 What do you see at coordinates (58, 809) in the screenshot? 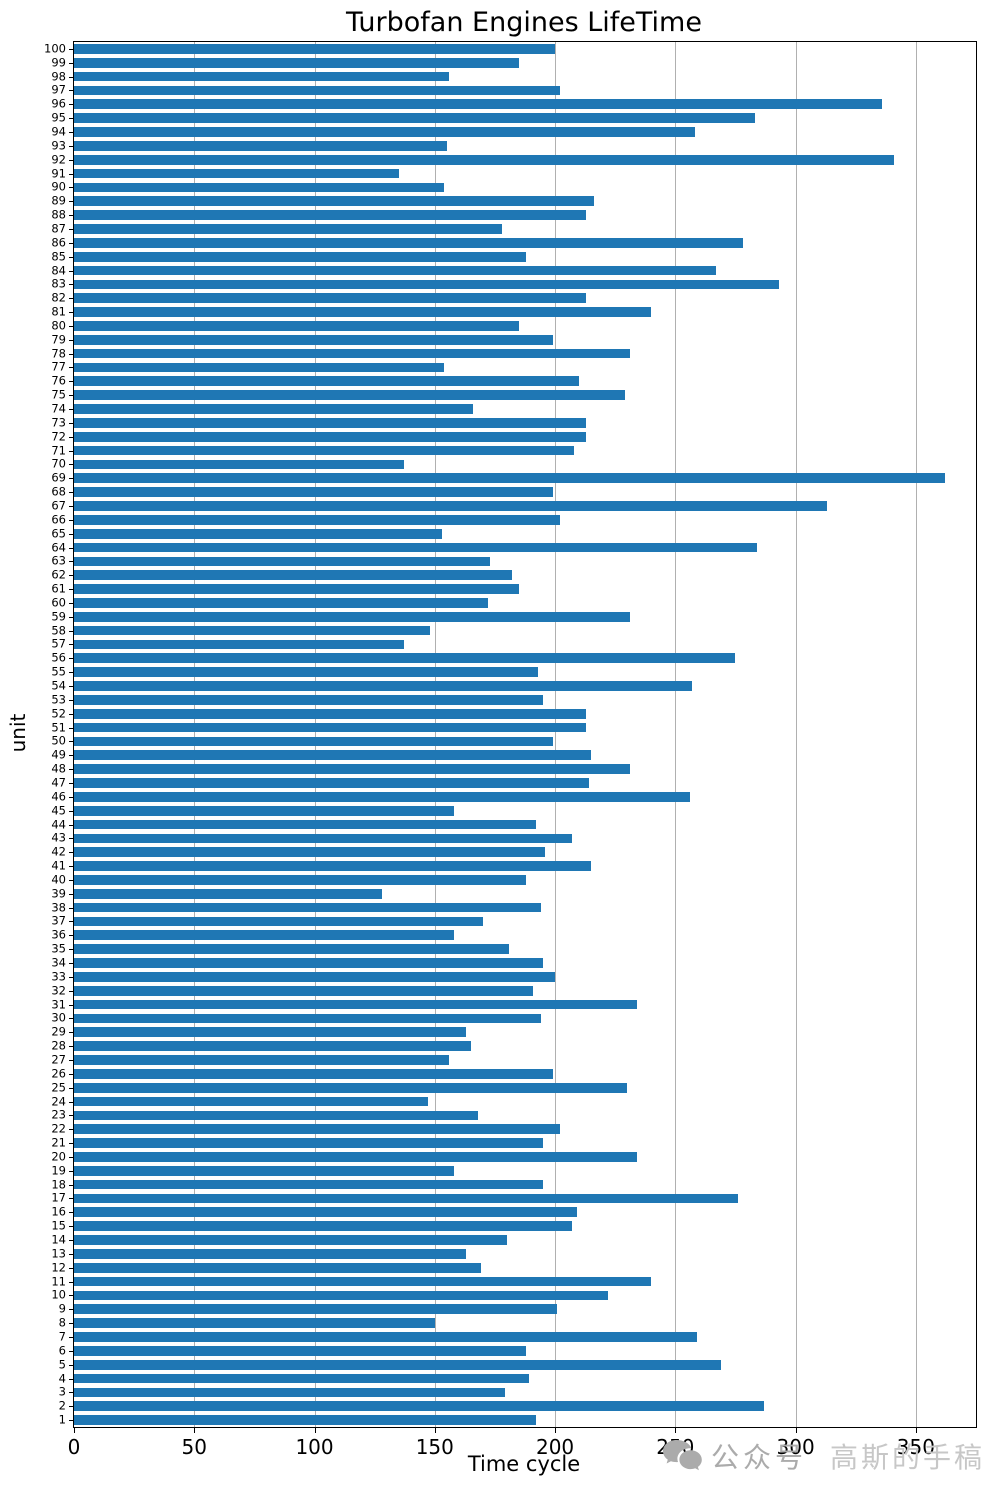
I see `y-tick-label: 45` at bounding box center [58, 809].